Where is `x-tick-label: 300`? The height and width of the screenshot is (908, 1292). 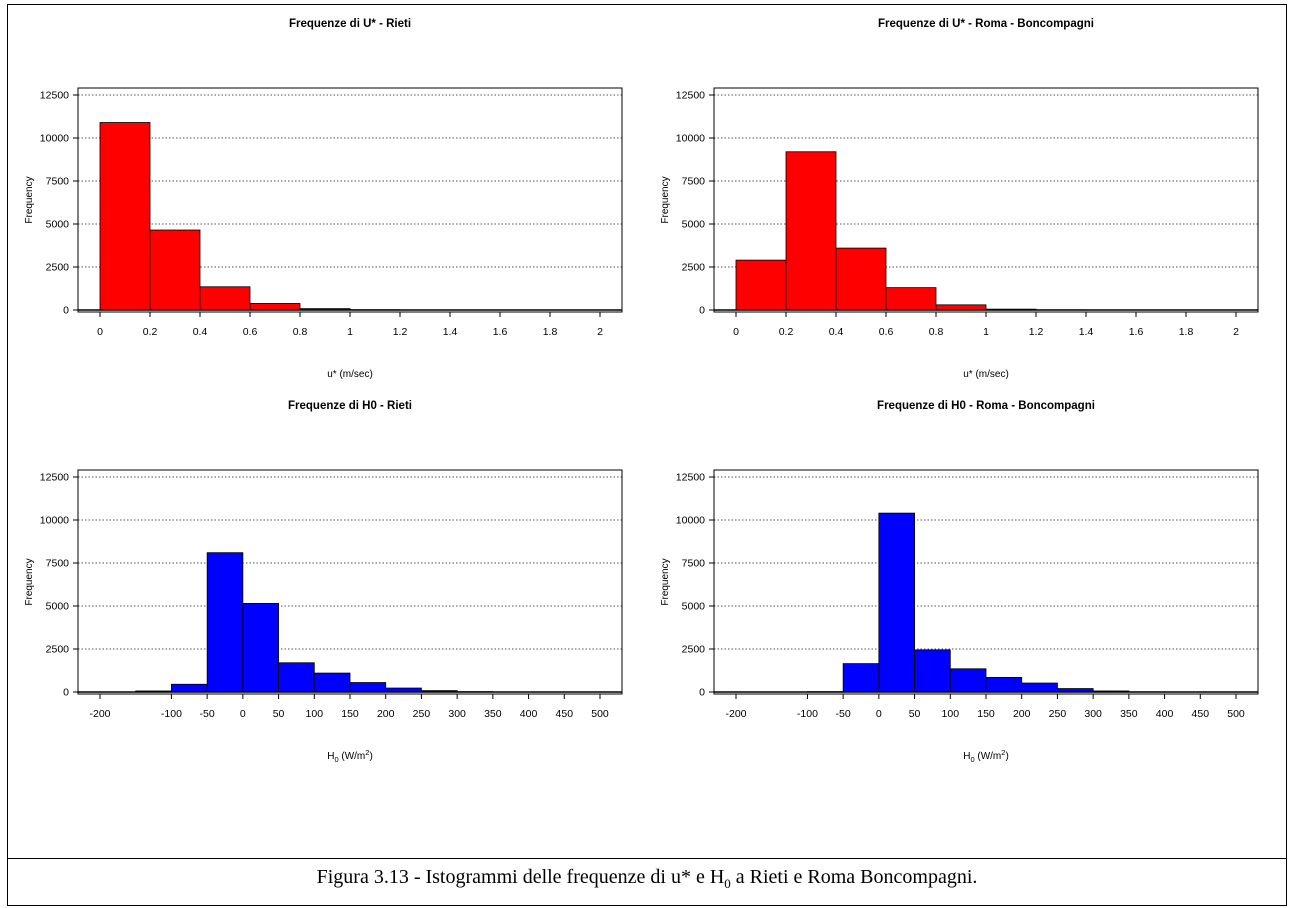
x-tick-label: 300 is located at coordinates (457, 714).